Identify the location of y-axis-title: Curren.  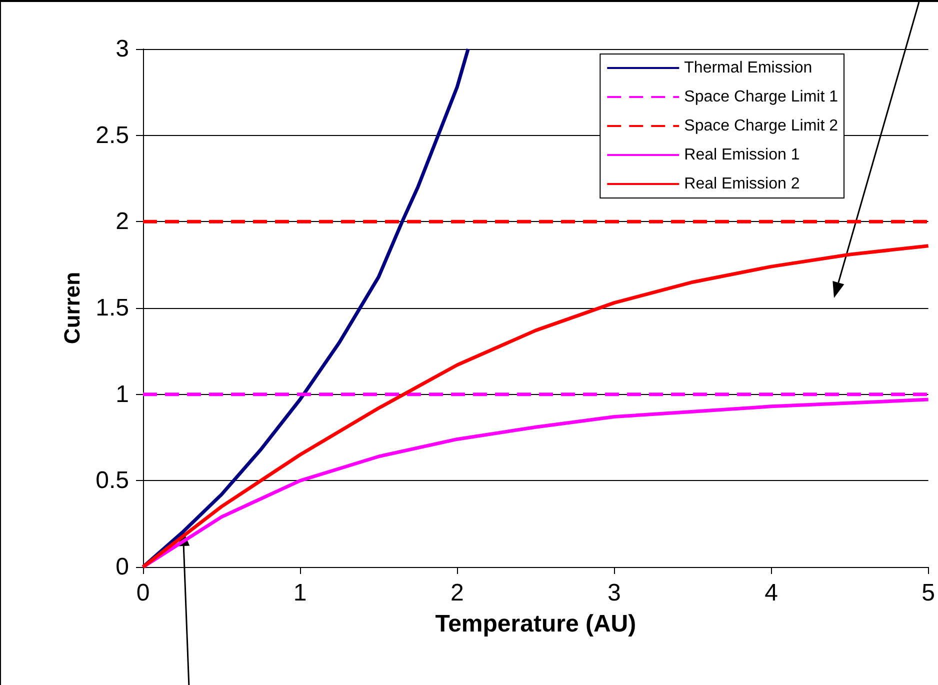
(72, 308).